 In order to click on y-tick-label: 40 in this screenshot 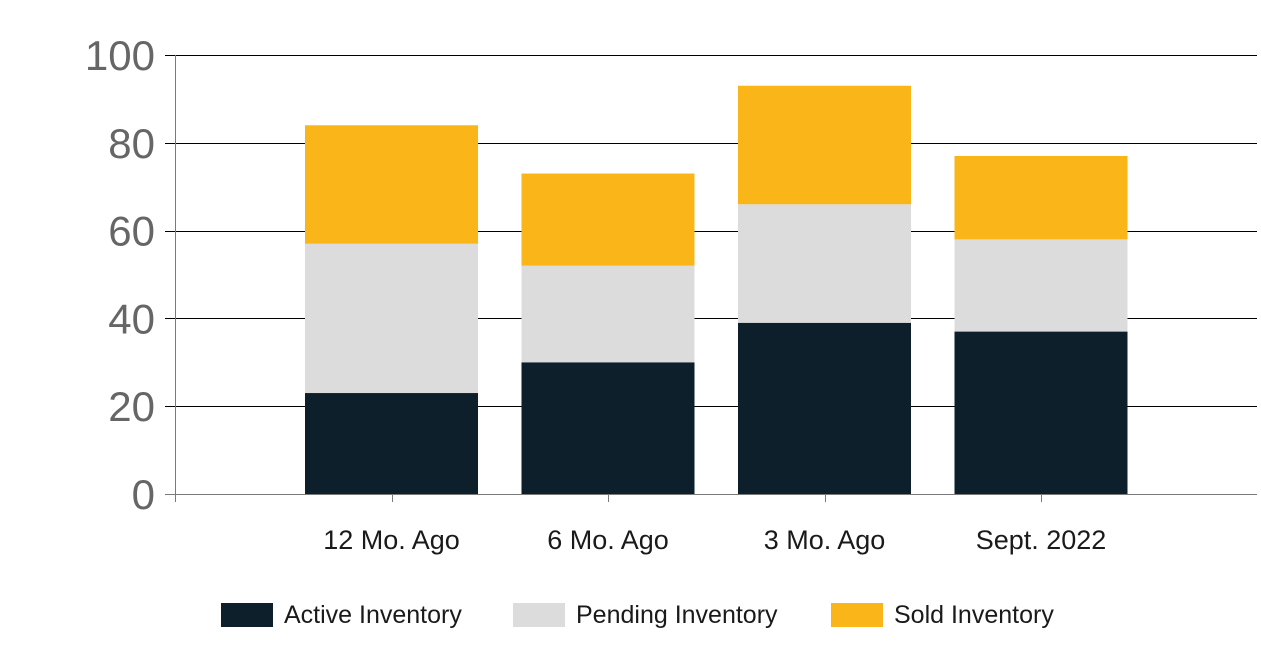, I will do `click(131, 318)`.